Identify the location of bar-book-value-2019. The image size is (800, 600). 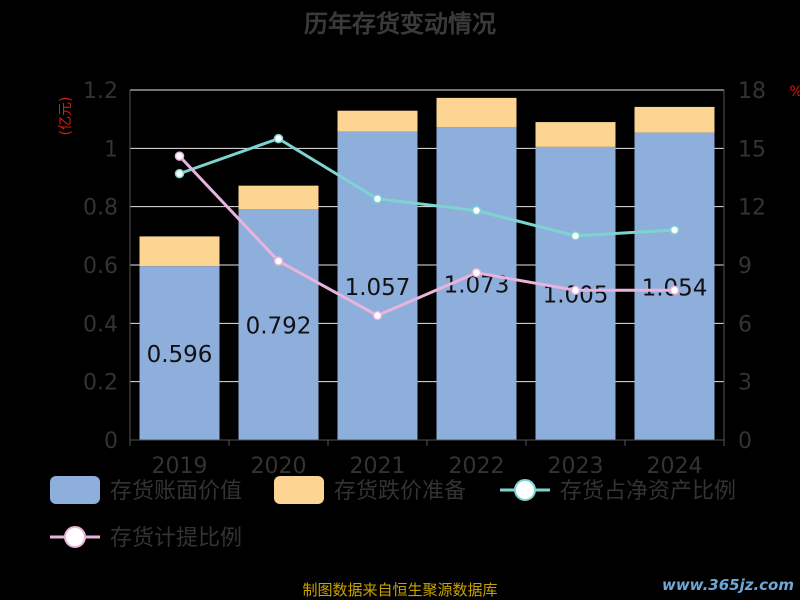
(179, 353).